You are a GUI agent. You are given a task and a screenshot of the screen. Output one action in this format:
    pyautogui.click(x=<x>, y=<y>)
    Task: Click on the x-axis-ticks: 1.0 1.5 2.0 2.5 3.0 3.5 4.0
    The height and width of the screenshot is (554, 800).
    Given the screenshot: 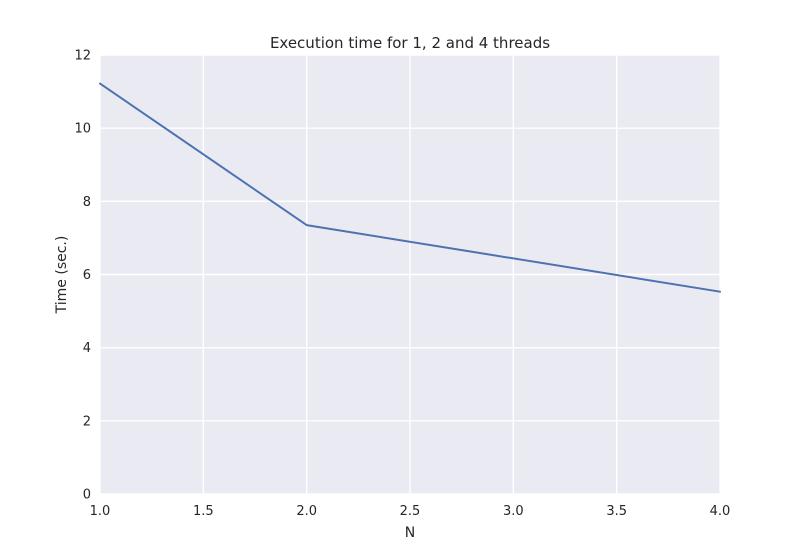 What is the action you would take?
    pyautogui.click(x=410, y=511)
    